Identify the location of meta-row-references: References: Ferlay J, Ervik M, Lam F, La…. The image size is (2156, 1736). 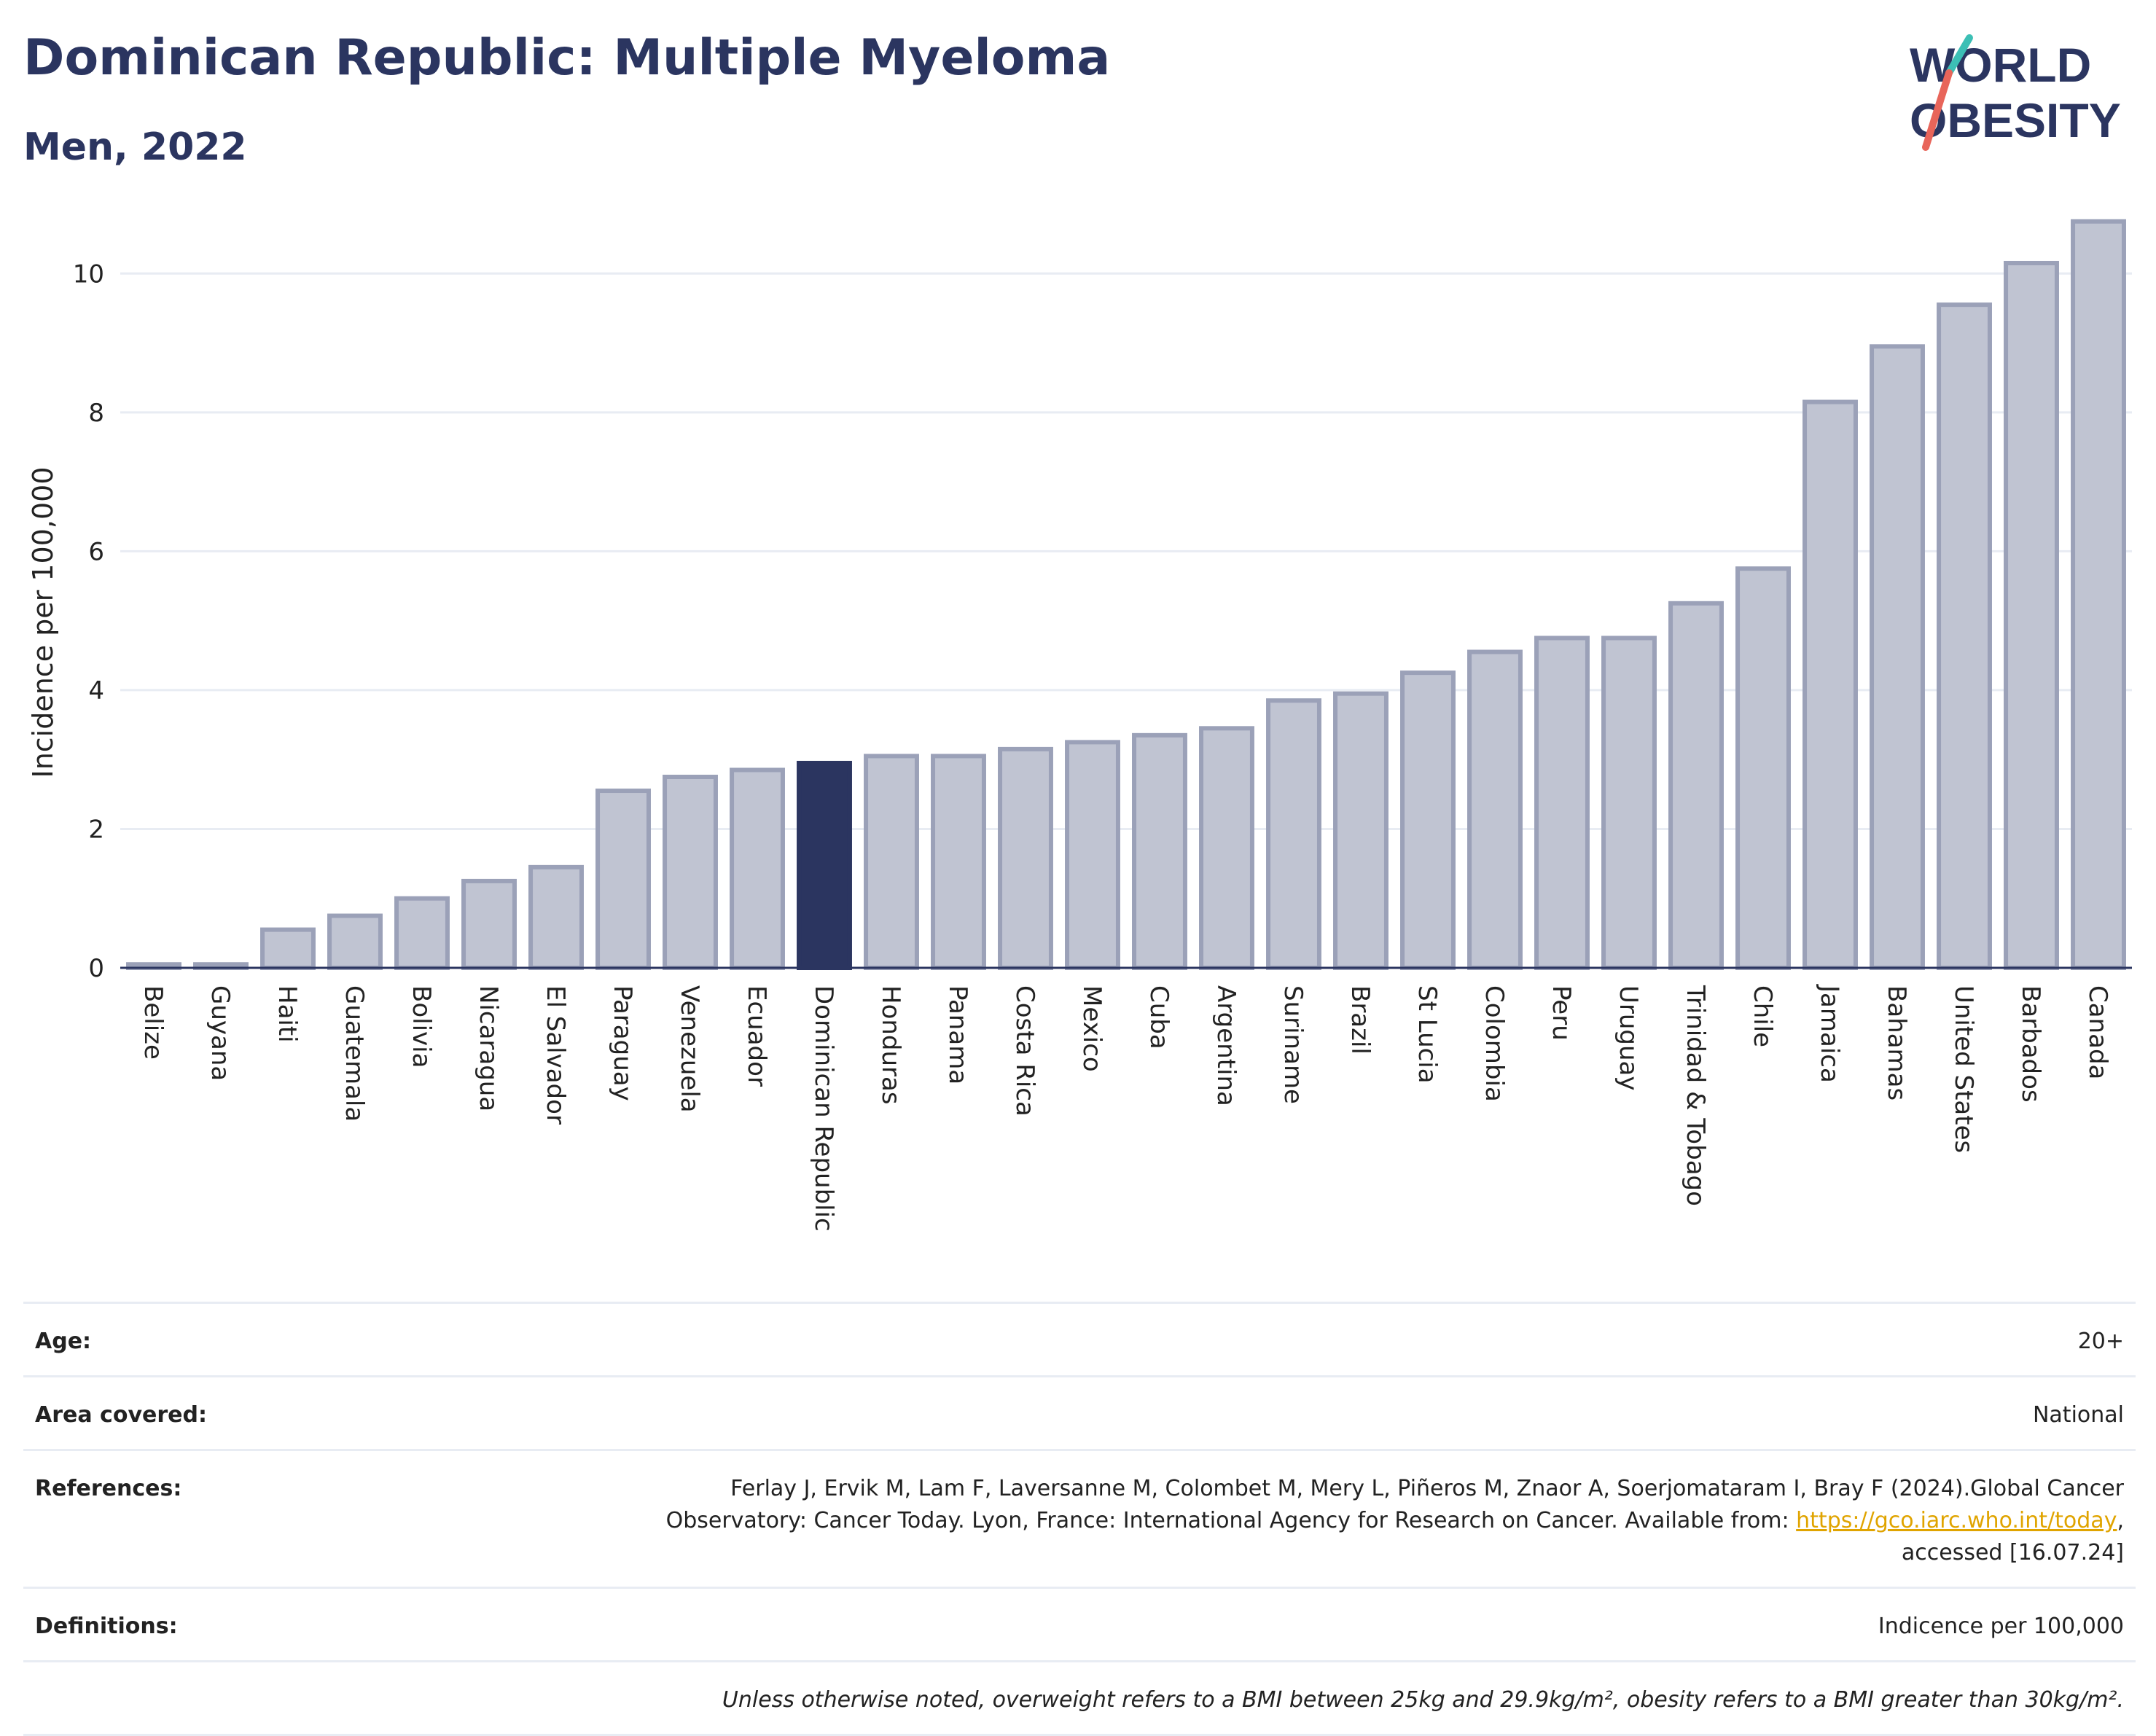
(1079, 1518).